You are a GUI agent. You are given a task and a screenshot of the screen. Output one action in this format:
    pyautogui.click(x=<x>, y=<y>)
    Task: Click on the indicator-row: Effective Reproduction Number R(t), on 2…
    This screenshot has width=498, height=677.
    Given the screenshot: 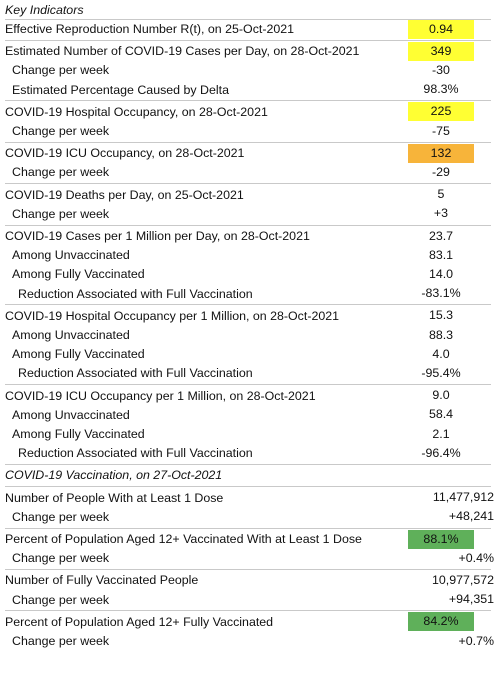 What is the action you would take?
    pyautogui.click(x=249, y=29)
    